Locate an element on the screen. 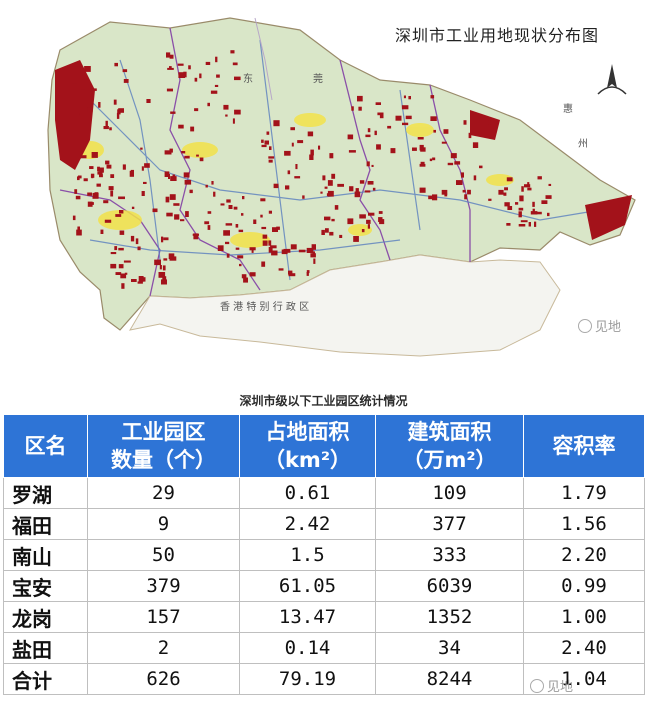  column-header: 区名 is located at coordinates (45, 446).